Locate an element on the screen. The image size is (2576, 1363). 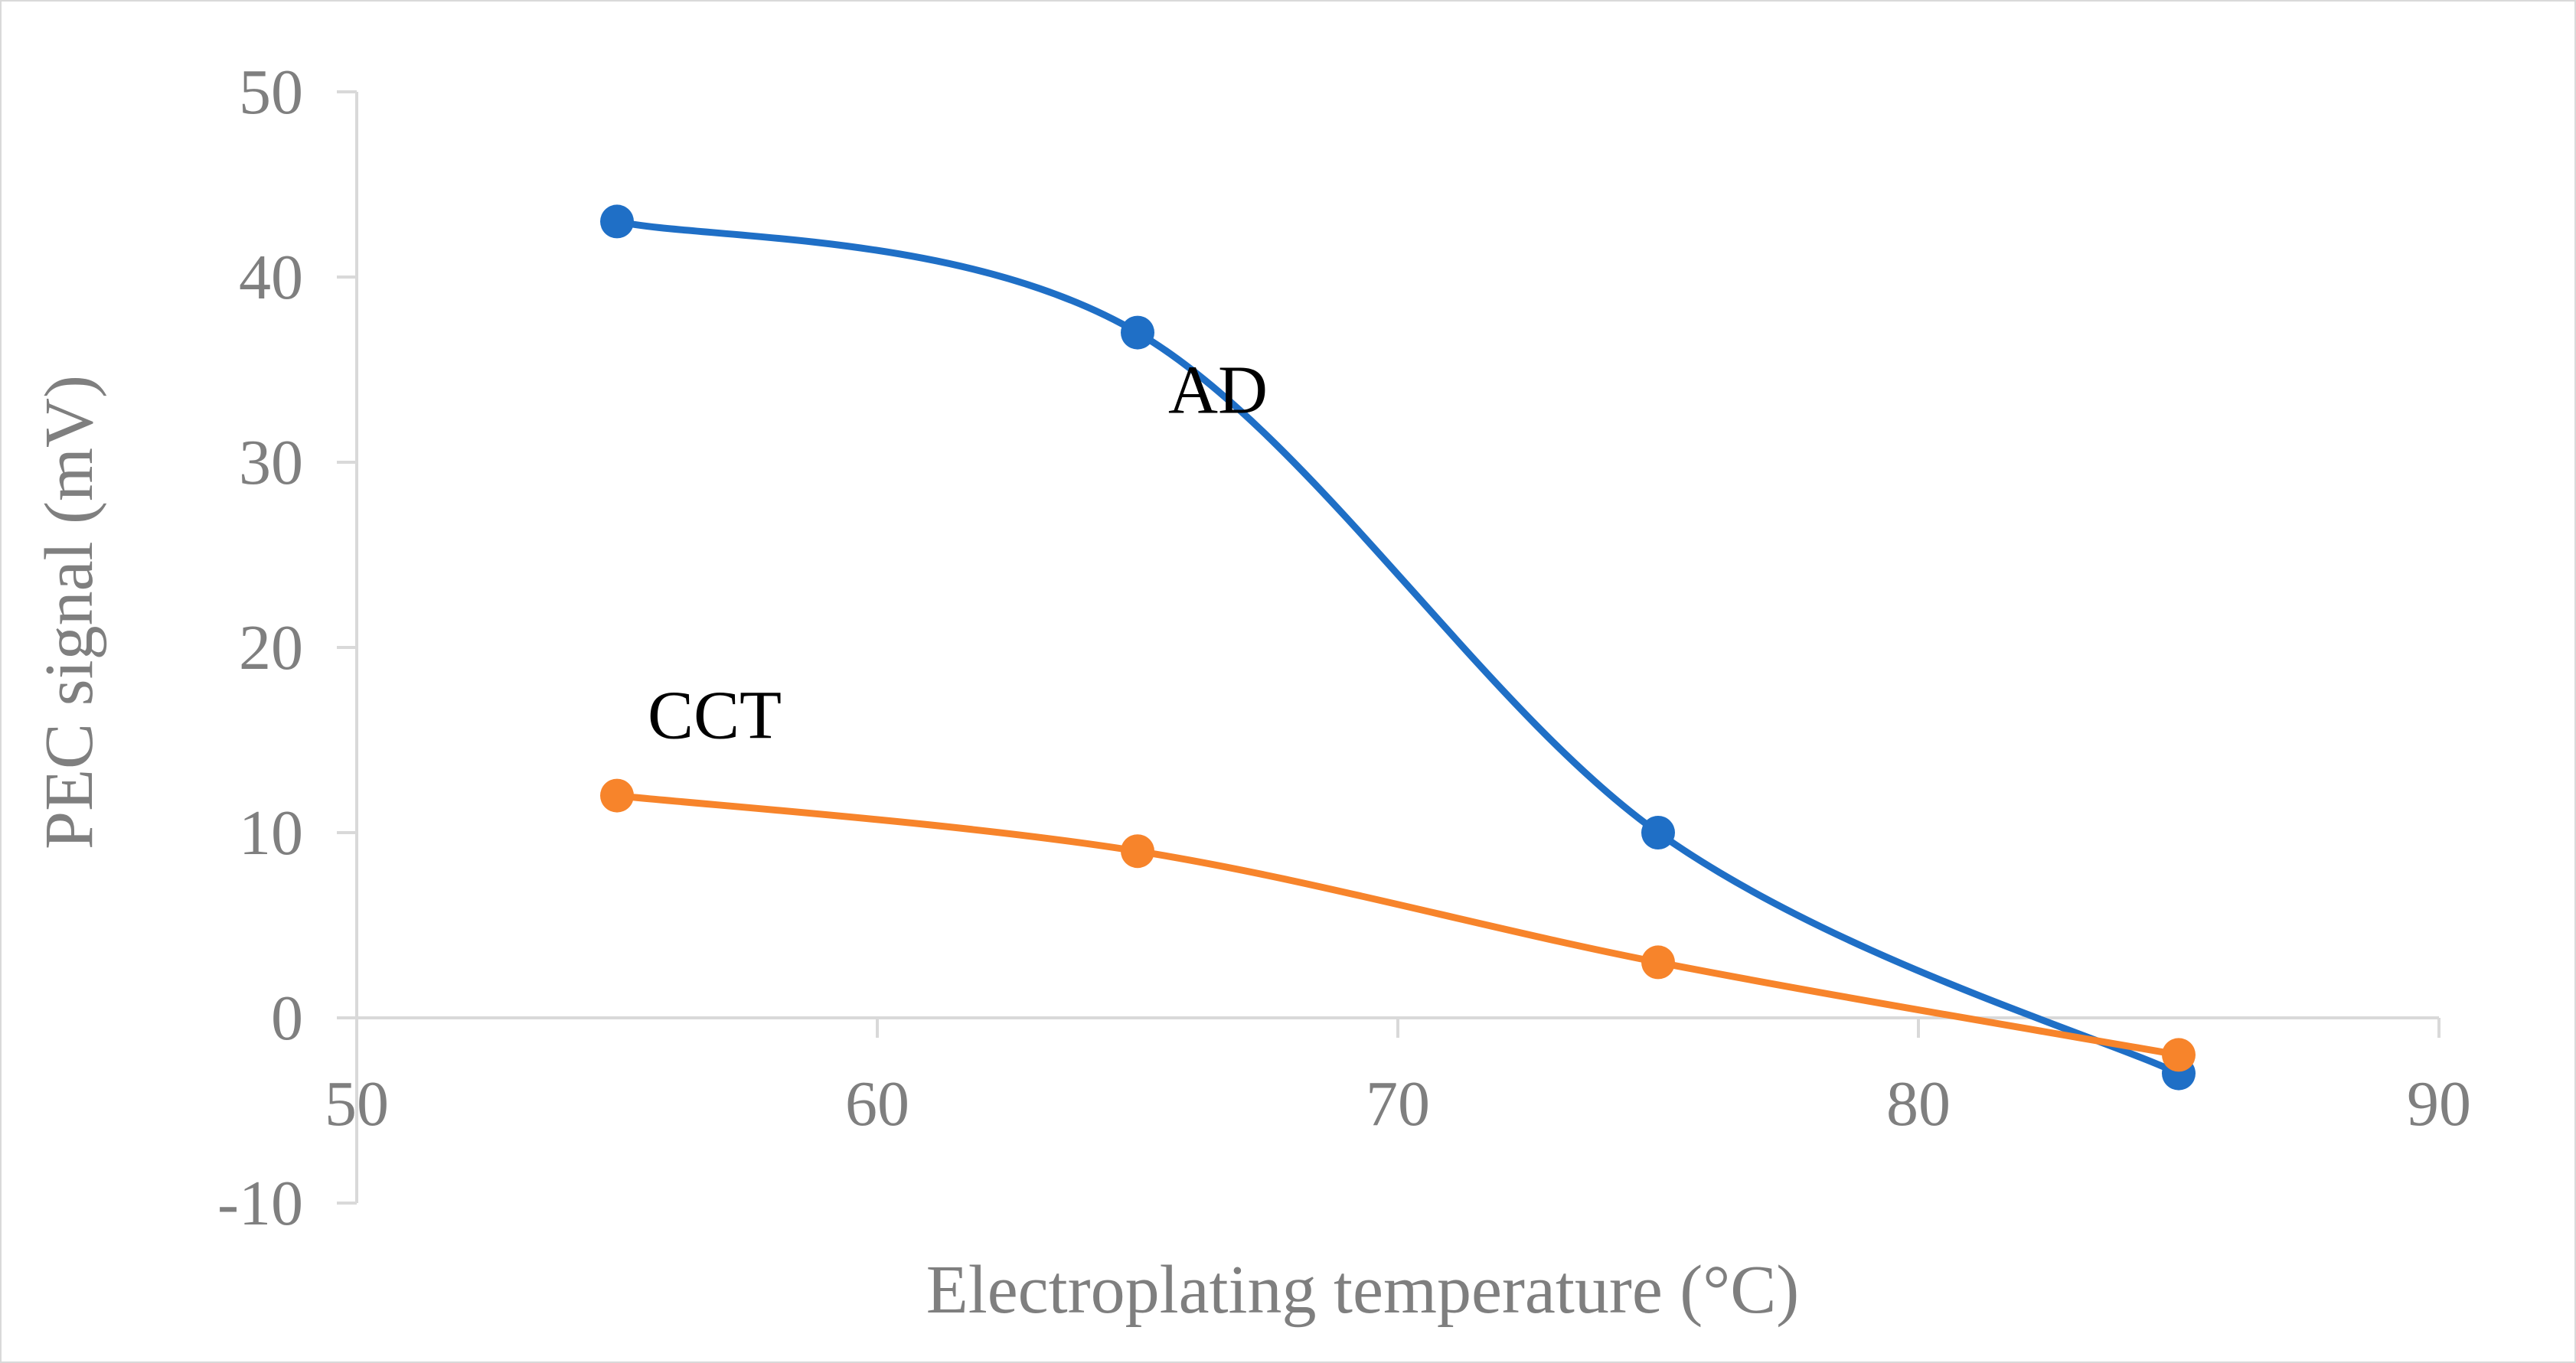
y-tick-label: 40 is located at coordinates (271, 277).